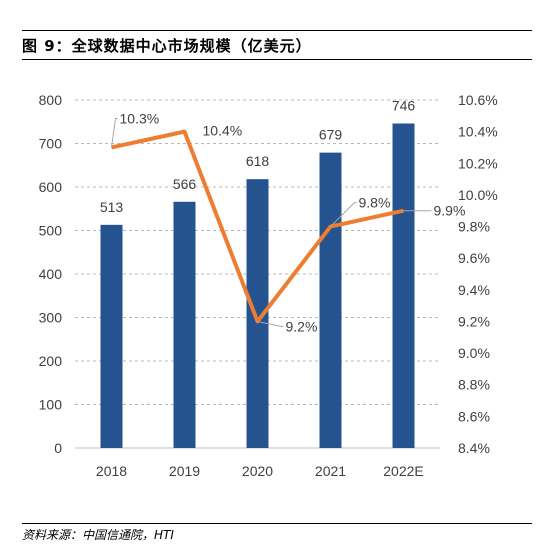  Describe the element at coordinates (51, 318) in the screenshot. I see `y-left-tick-label: 300` at that location.